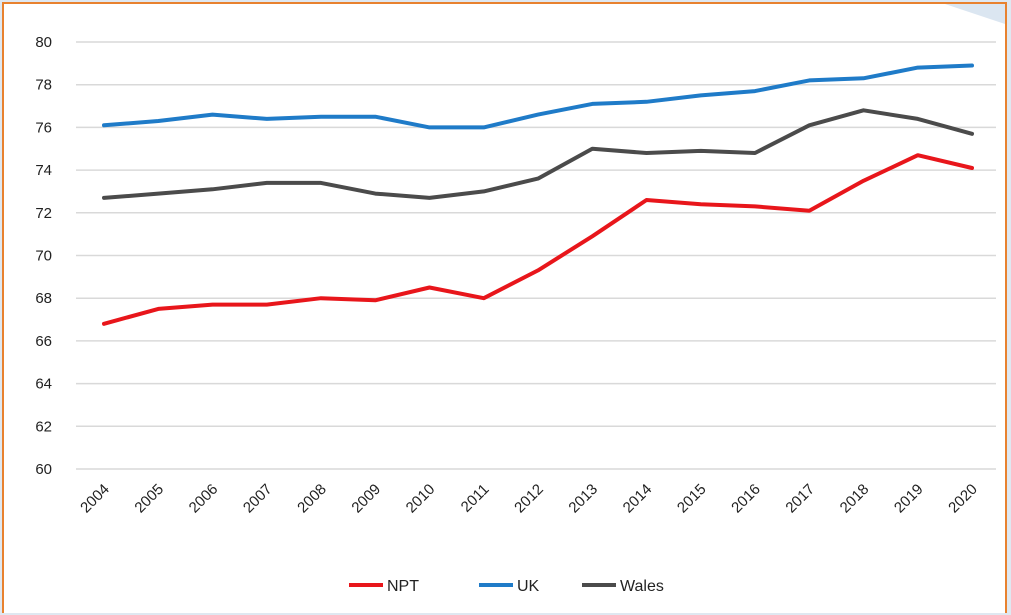  Describe the element at coordinates (366, 499) in the screenshot. I see `x-tick-label: 2009` at that location.